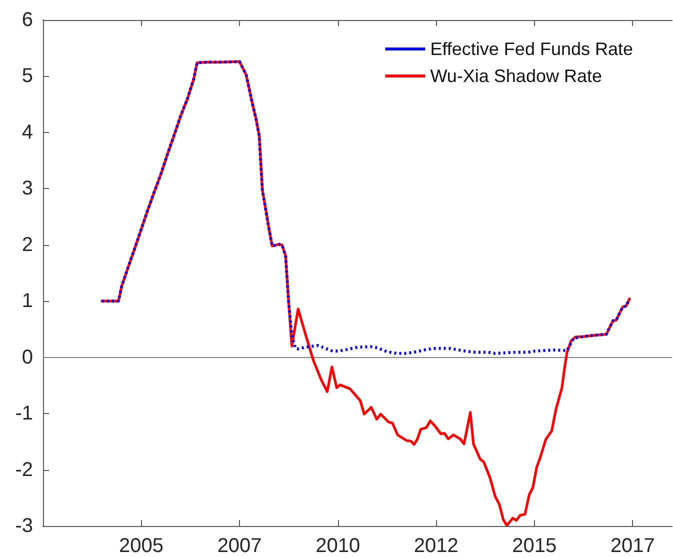 This screenshot has width=673, height=558. I want to click on y-tick-label: -3, so click(24, 526).